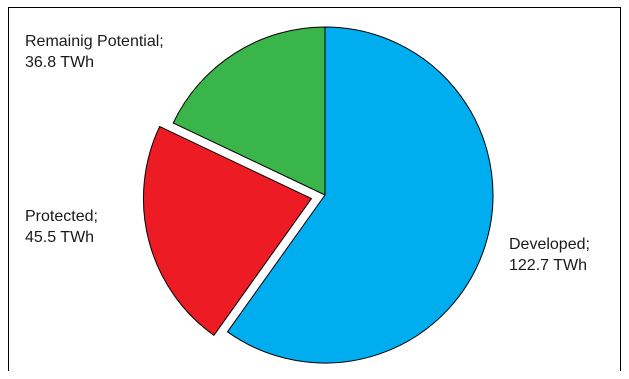 The image size is (629, 379). What do you see at coordinates (548, 265) in the screenshot?
I see `slice-label-developed-value: 122.7 TWh` at bounding box center [548, 265].